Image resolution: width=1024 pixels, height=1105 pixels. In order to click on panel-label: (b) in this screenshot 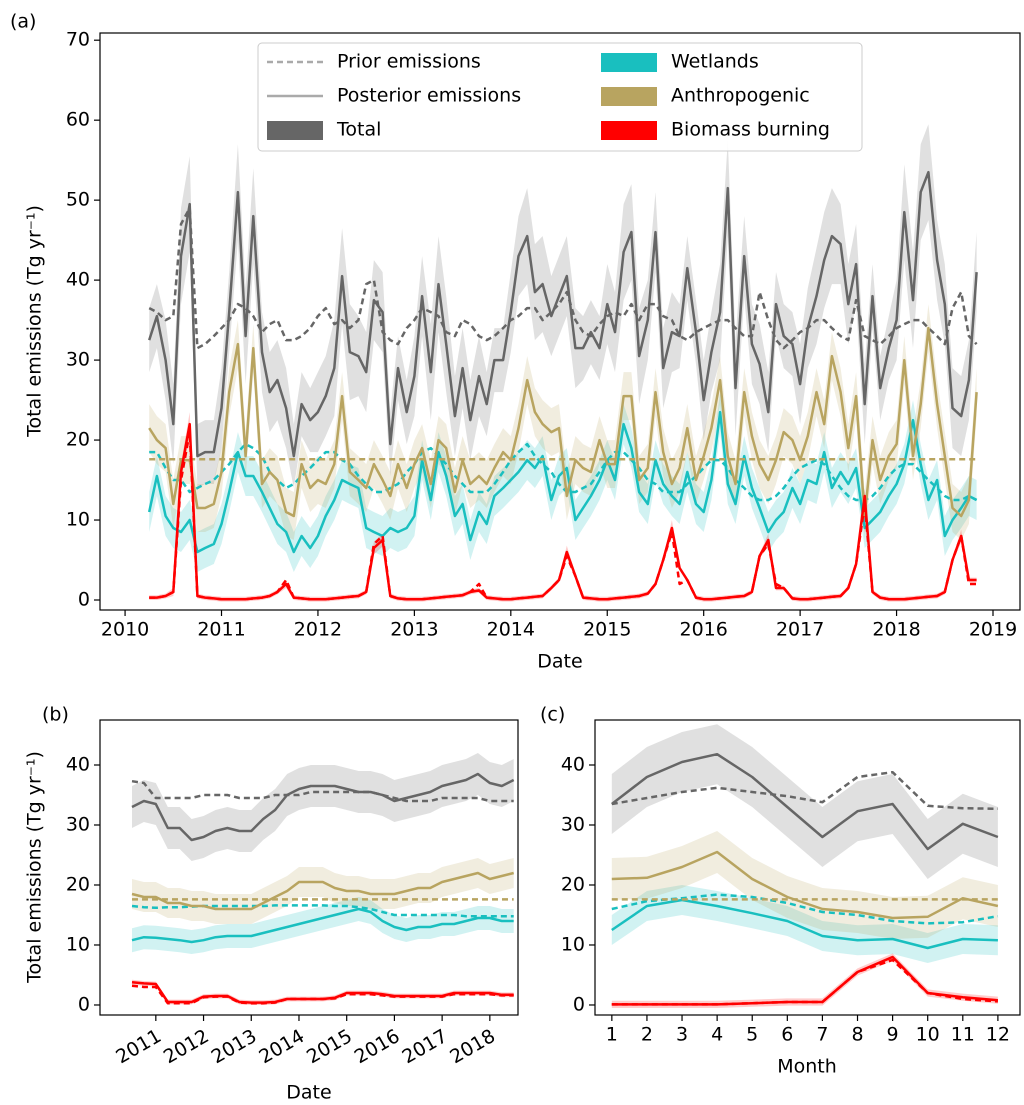, I will do `click(55, 715)`.